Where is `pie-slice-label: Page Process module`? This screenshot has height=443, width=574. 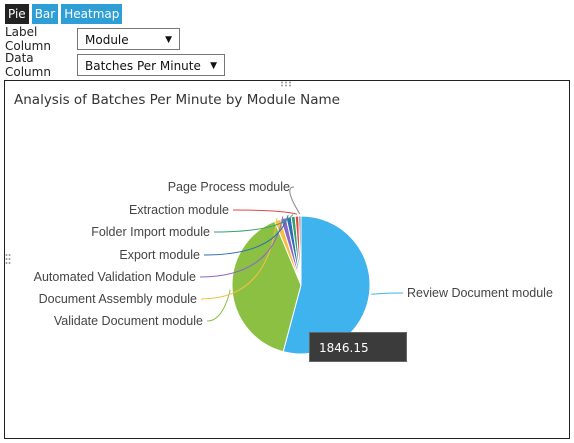
pie-slice-label: Page Process module is located at coordinates (229, 187).